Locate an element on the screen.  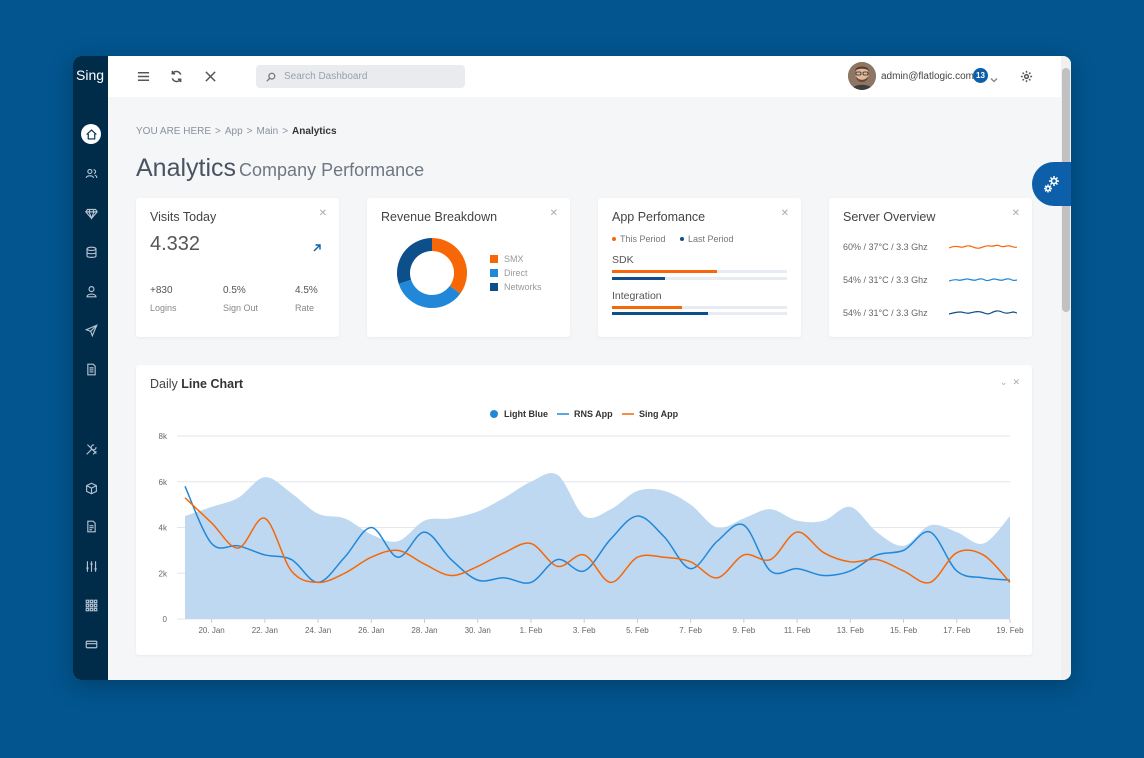
revenue-breakdown-card: Revenue Breakdown ✕ SMX Direct Networks is located at coordinates (468, 267).